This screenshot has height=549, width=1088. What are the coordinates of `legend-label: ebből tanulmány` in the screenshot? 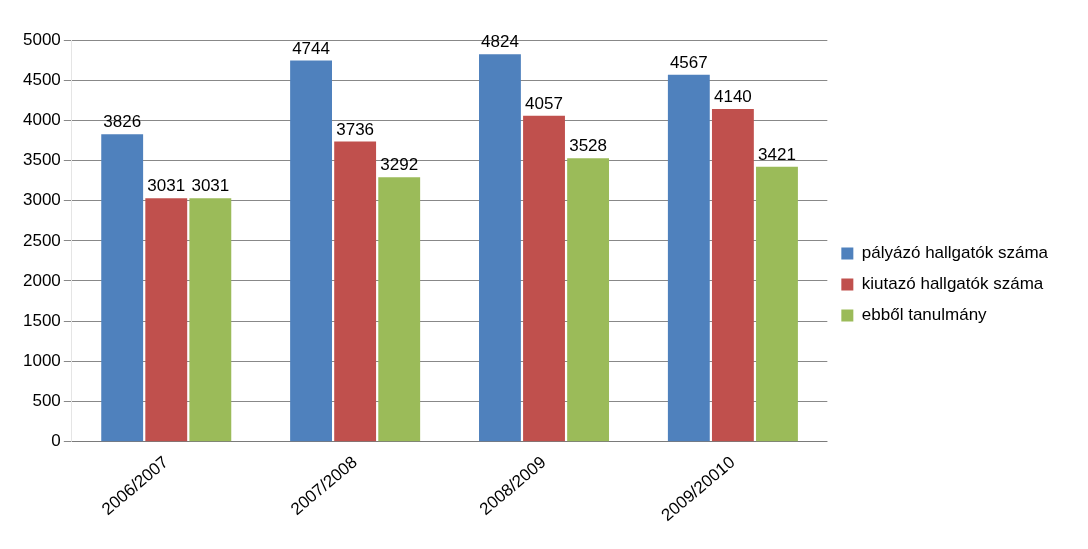 It's located at (924, 315).